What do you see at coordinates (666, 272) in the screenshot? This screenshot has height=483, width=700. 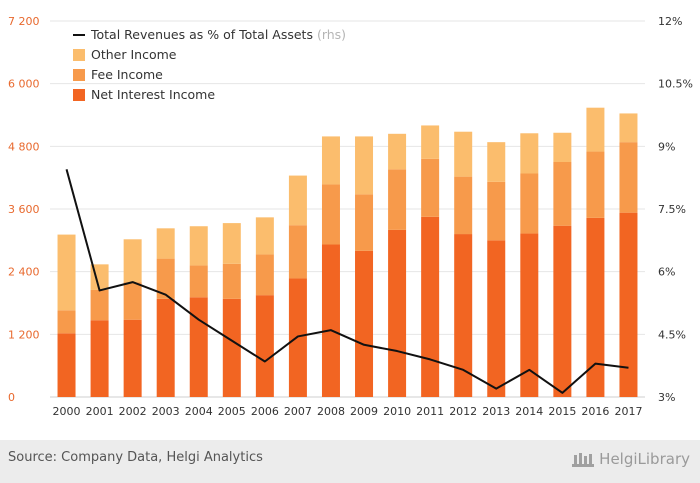 I see `y-axis-right-tick: 6%` at bounding box center [666, 272].